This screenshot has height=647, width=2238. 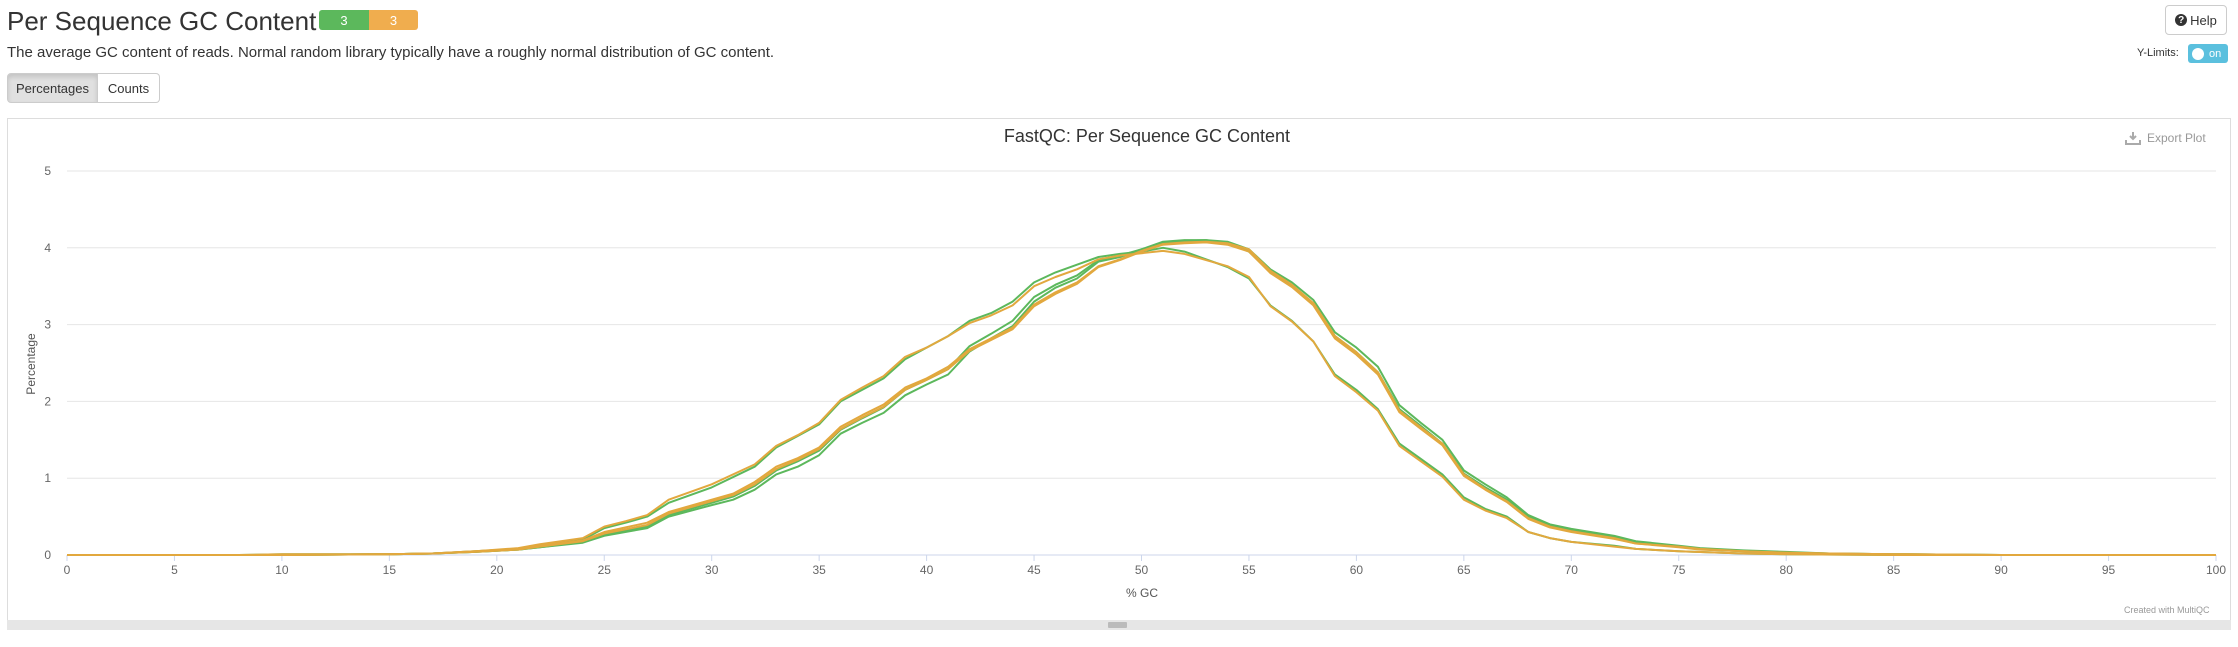 What do you see at coordinates (2215, 53) in the screenshot?
I see `ylimits-toggle-state: on` at bounding box center [2215, 53].